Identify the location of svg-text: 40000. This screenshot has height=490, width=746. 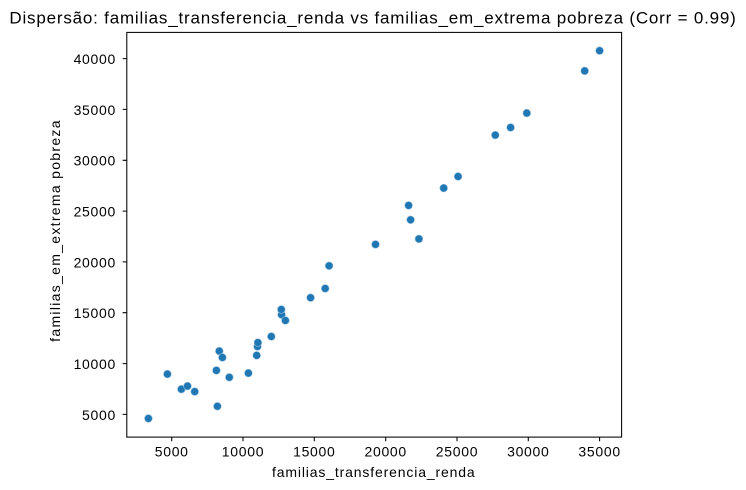
(95, 59).